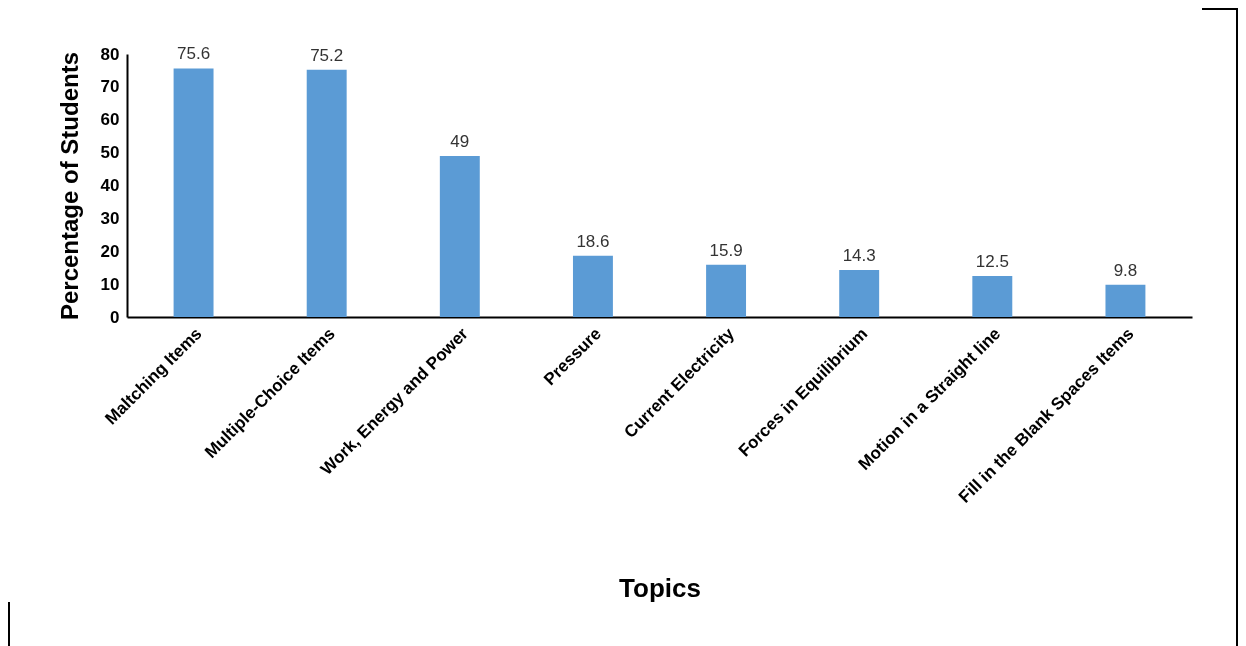 This screenshot has width=1246, height=646. Describe the element at coordinates (859, 255) in the screenshot. I see `data-label: 14.3` at that location.